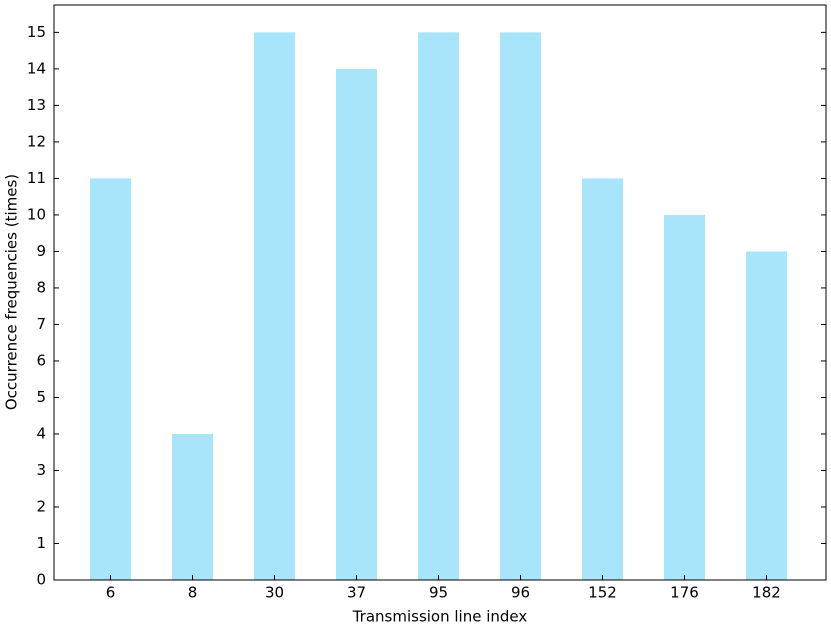 Image resolution: width=831 pixels, height=629 pixels. I want to click on x-tick-label: 30, so click(274, 593).